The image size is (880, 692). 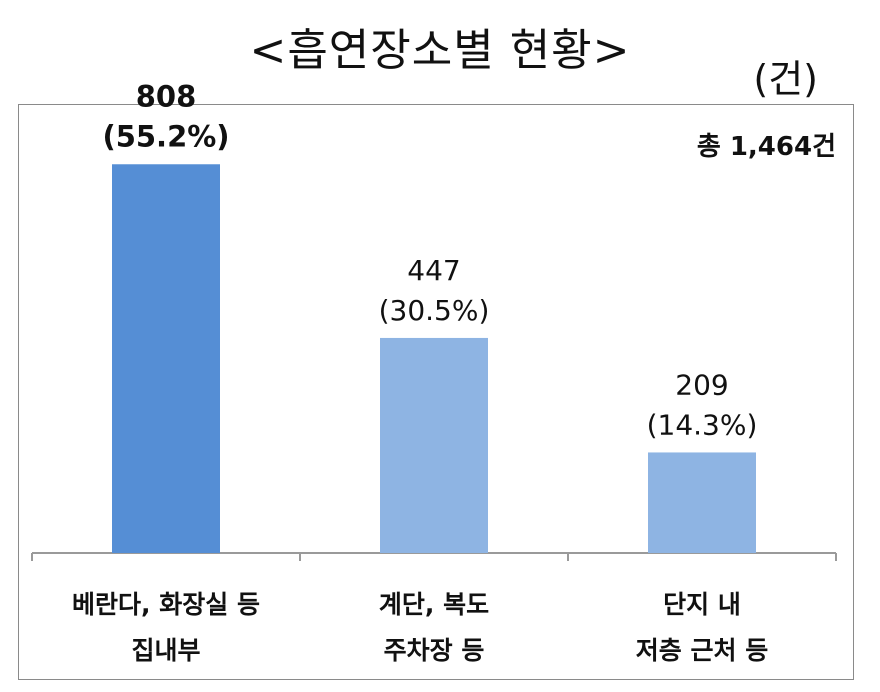 I want to click on data-label-value: 209, so click(x=701, y=384).